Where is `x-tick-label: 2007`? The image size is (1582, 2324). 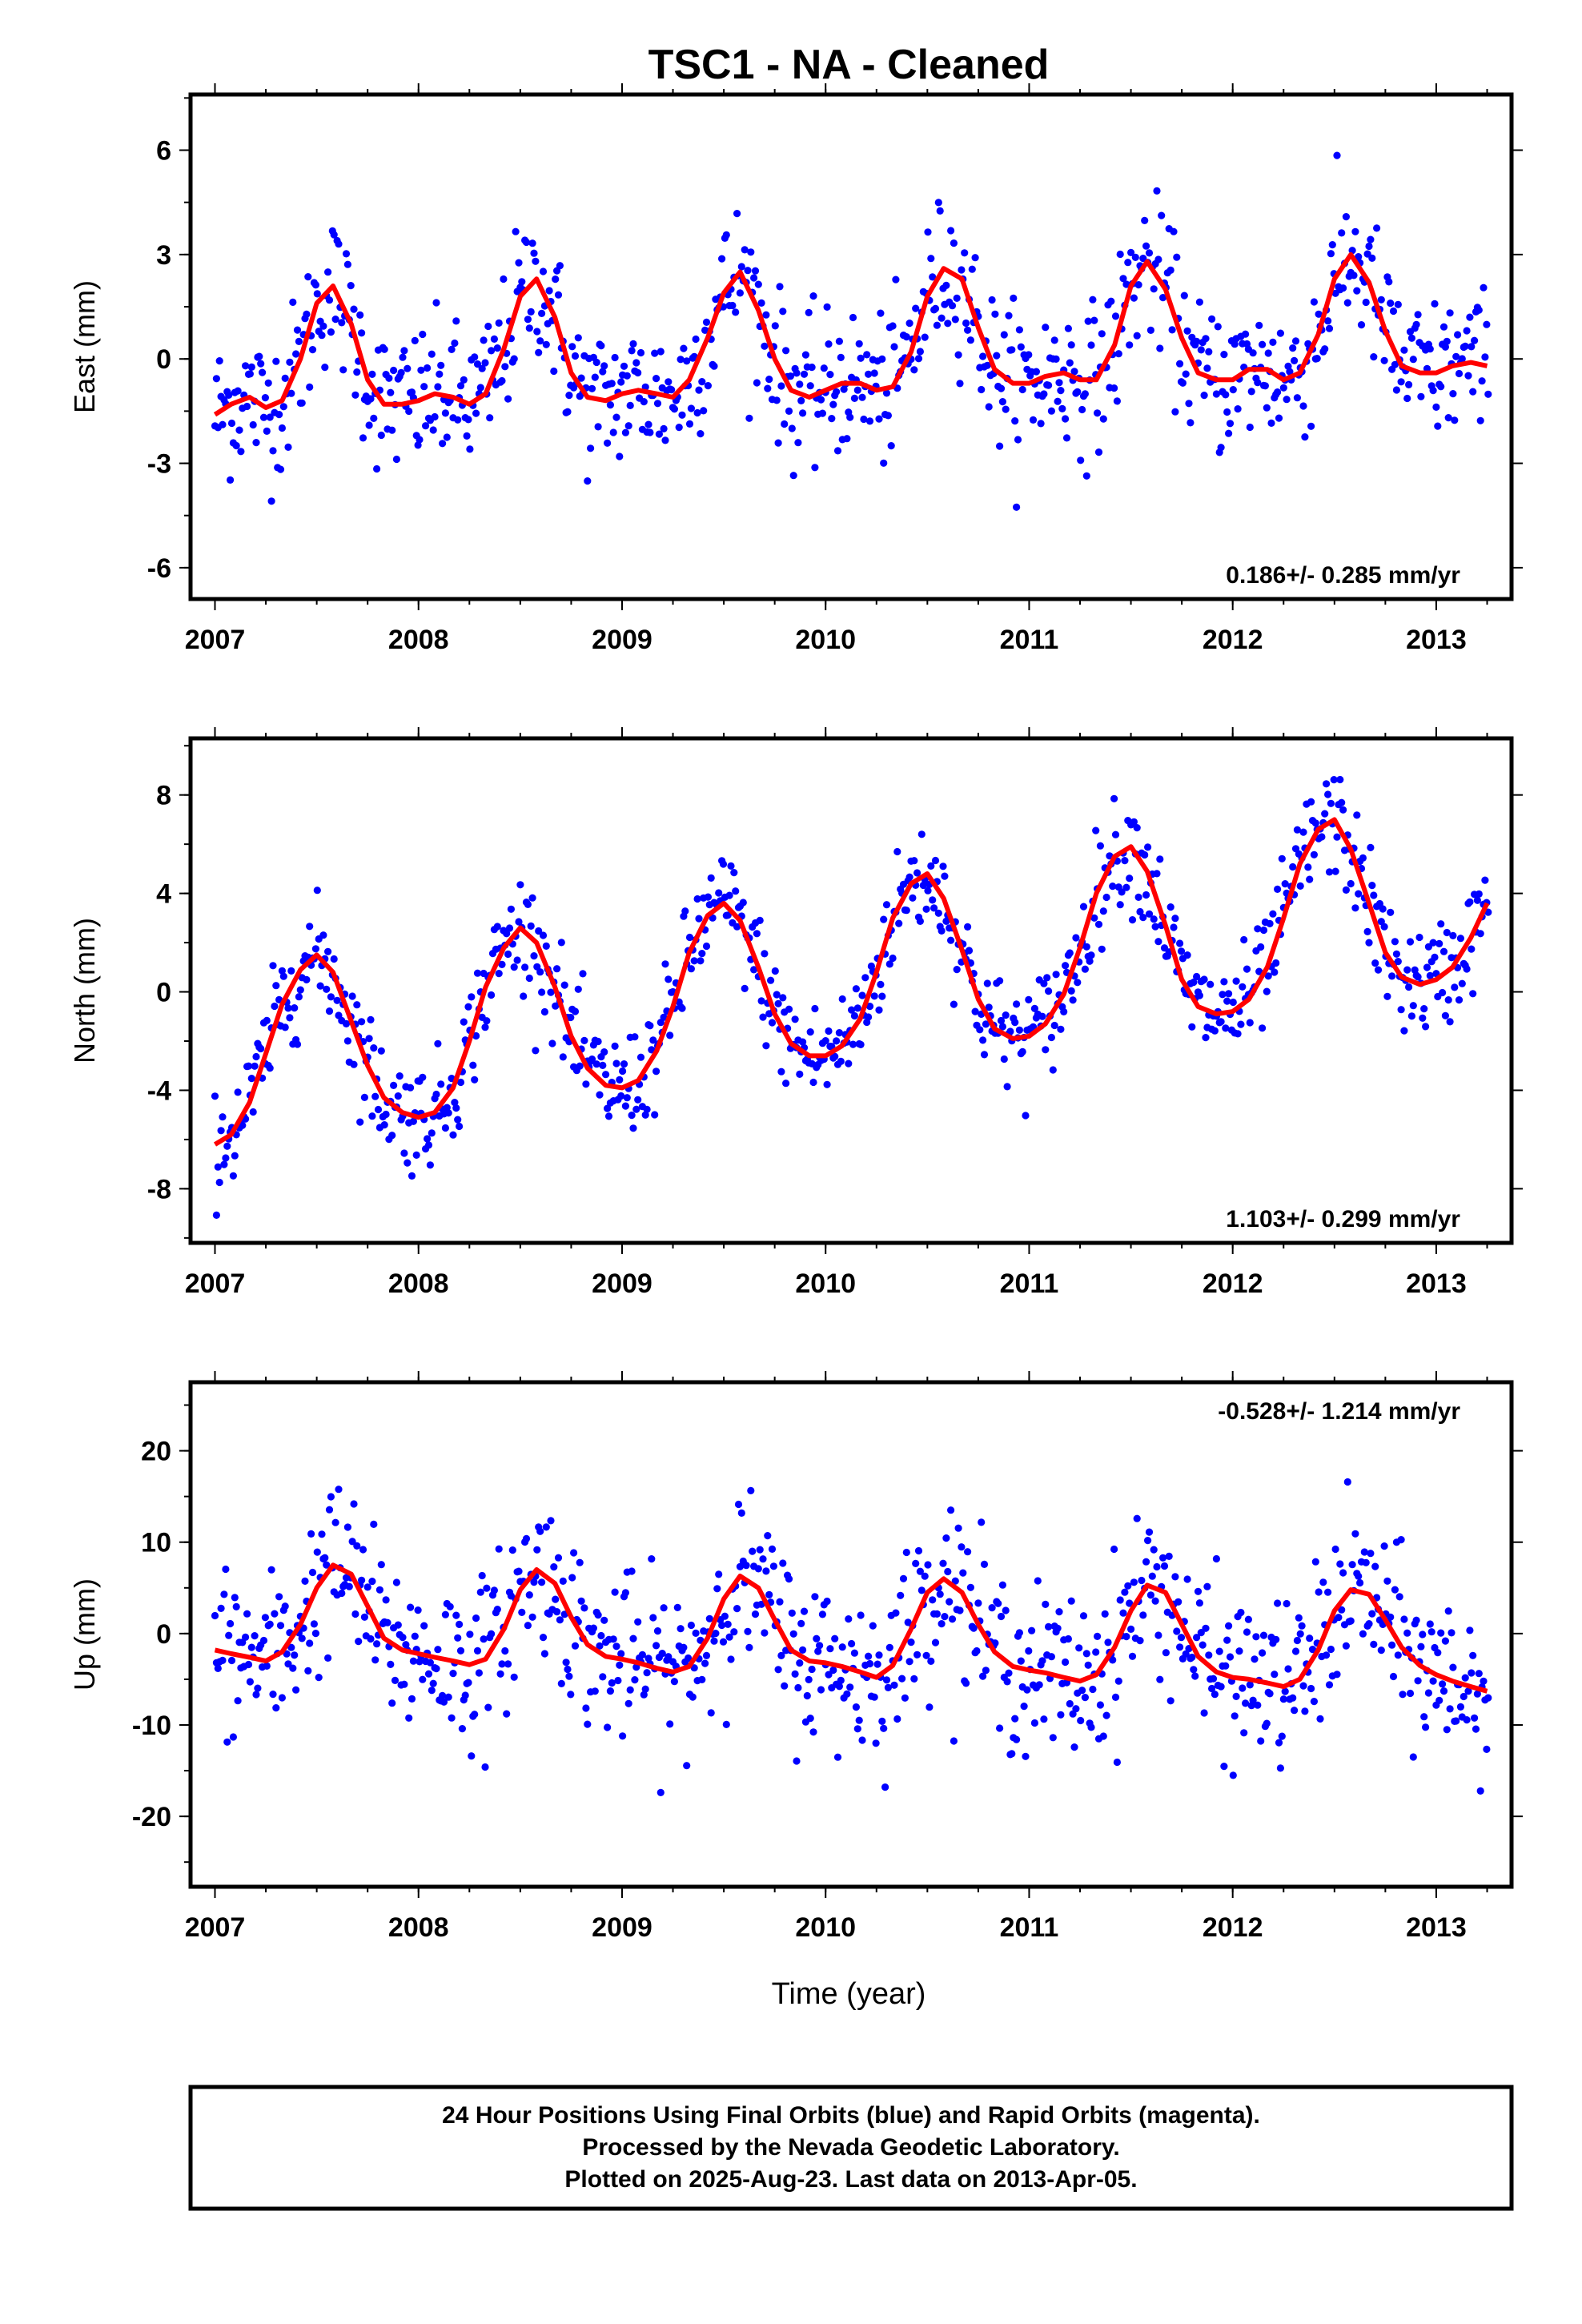 x-tick-label: 2007 is located at coordinates (215, 1284).